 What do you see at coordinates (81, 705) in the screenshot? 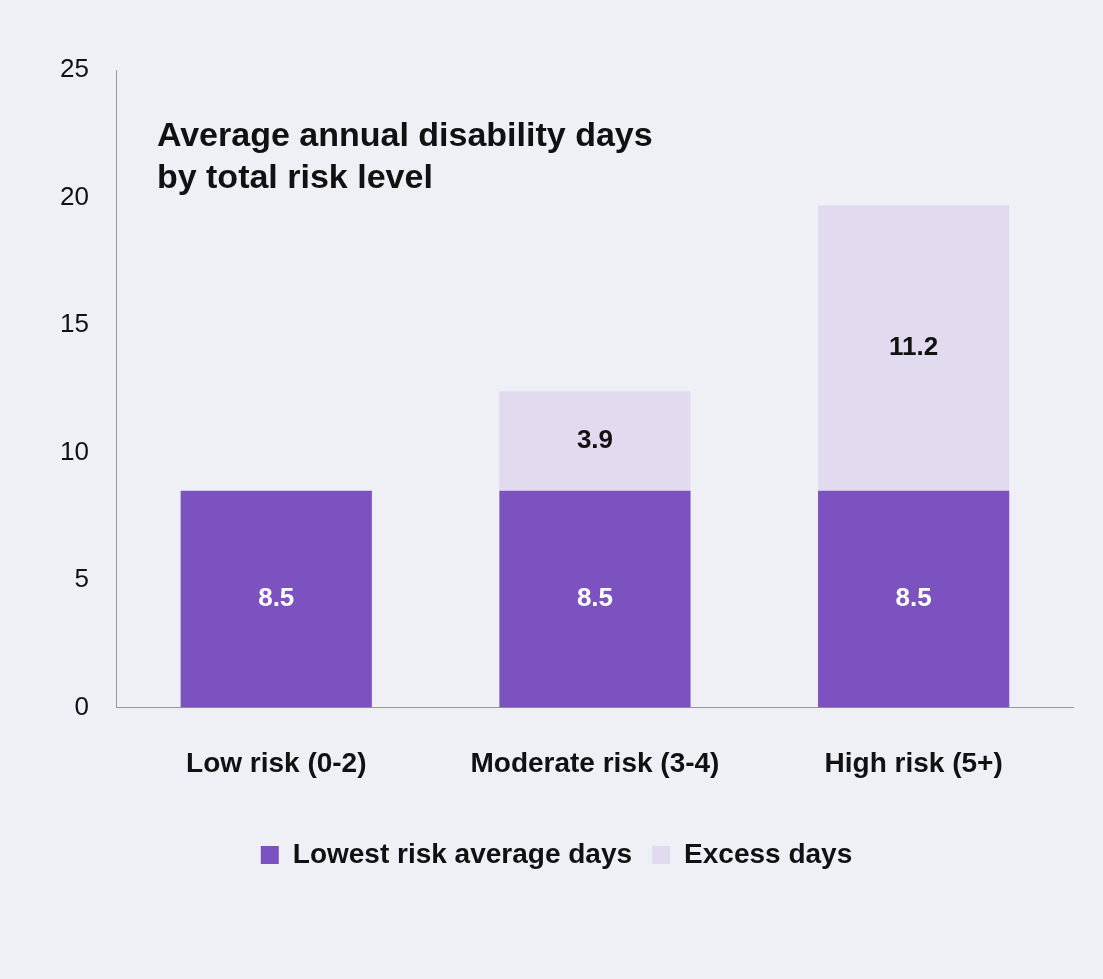
I see `y-tick-label: 0` at bounding box center [81, 705].